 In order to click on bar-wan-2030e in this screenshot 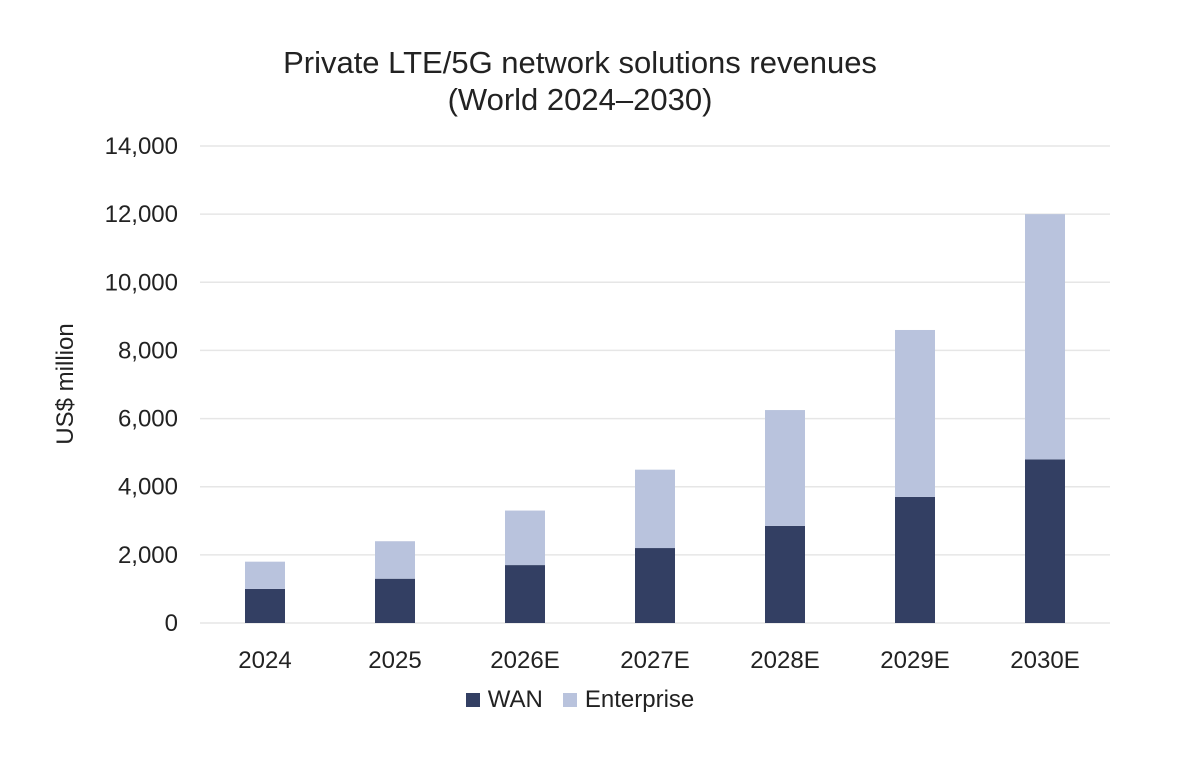, I will do `click(1045, 541)`.